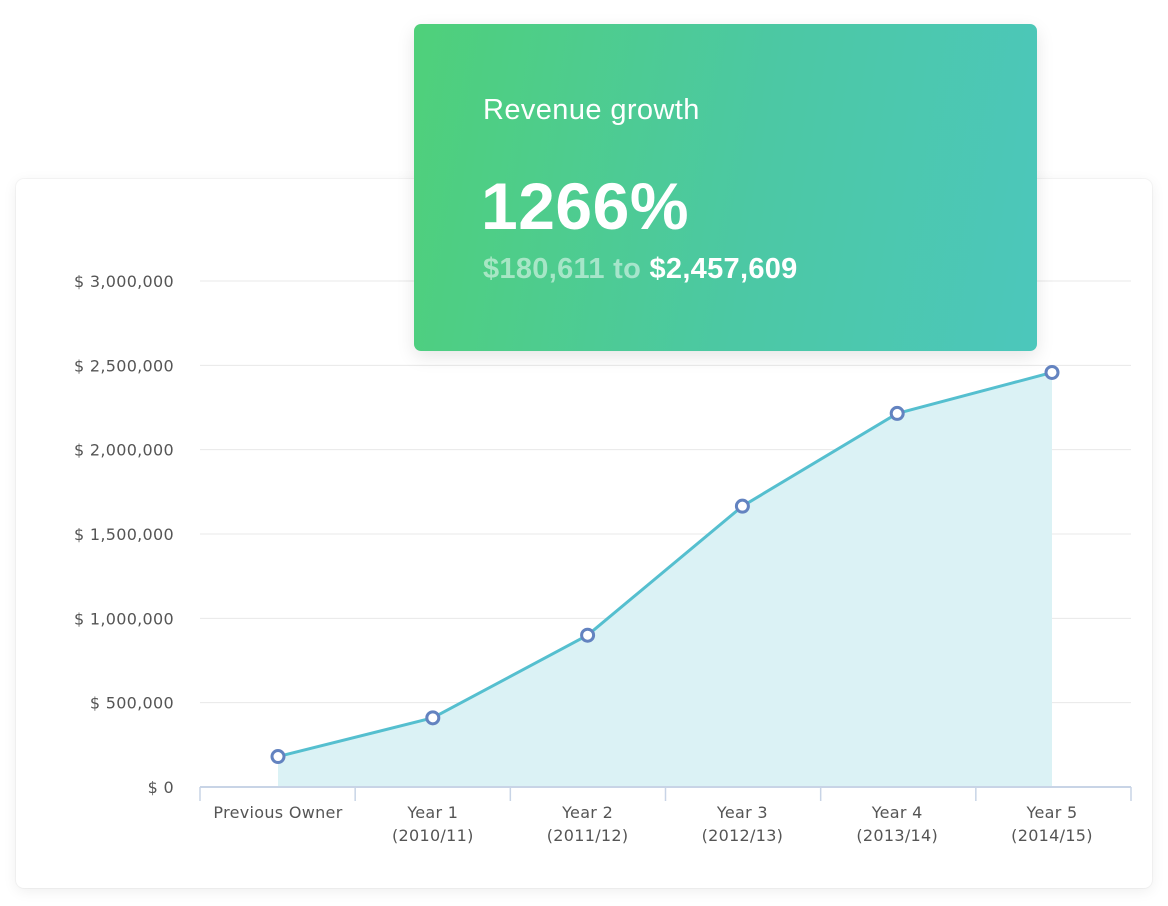 Image resolution: width=1168 pixels, height=906 pixels. Describe the element at coordinates (132, 703) in the screenshot. I see `y-tick-label: $ 500,000` at that location.